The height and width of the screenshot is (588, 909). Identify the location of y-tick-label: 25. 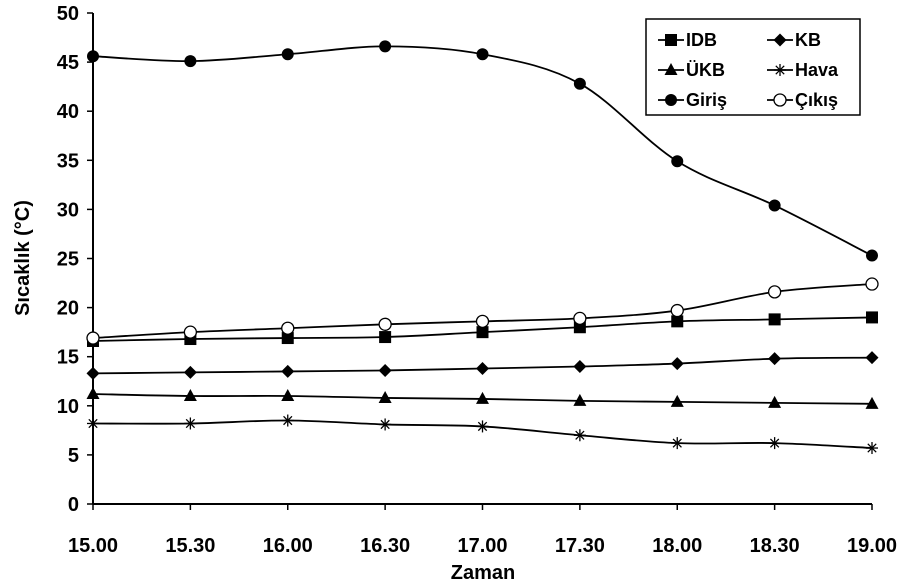
(68, 260).